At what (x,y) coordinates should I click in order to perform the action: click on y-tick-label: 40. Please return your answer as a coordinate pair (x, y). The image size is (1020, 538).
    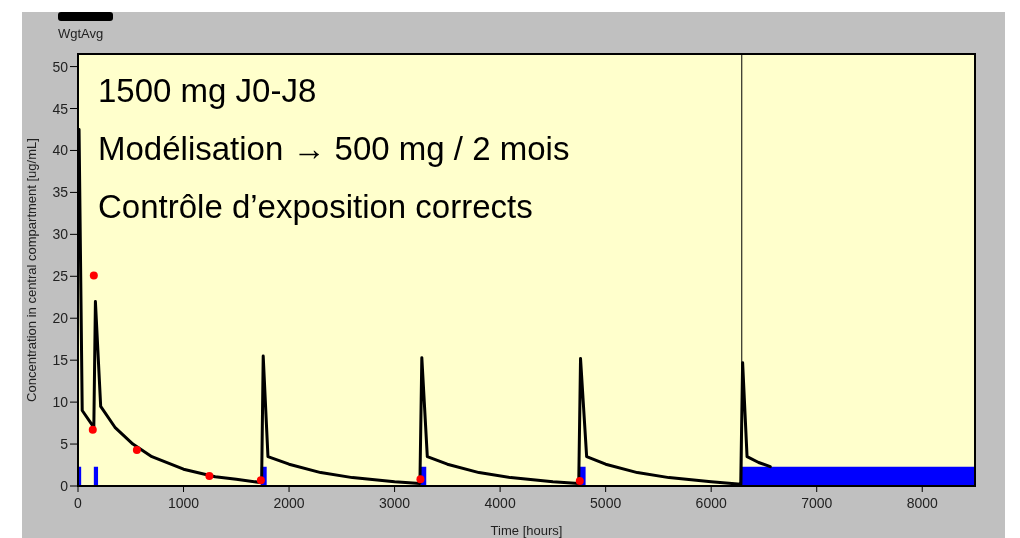
    Looking at the image, I should click on (60, 150).